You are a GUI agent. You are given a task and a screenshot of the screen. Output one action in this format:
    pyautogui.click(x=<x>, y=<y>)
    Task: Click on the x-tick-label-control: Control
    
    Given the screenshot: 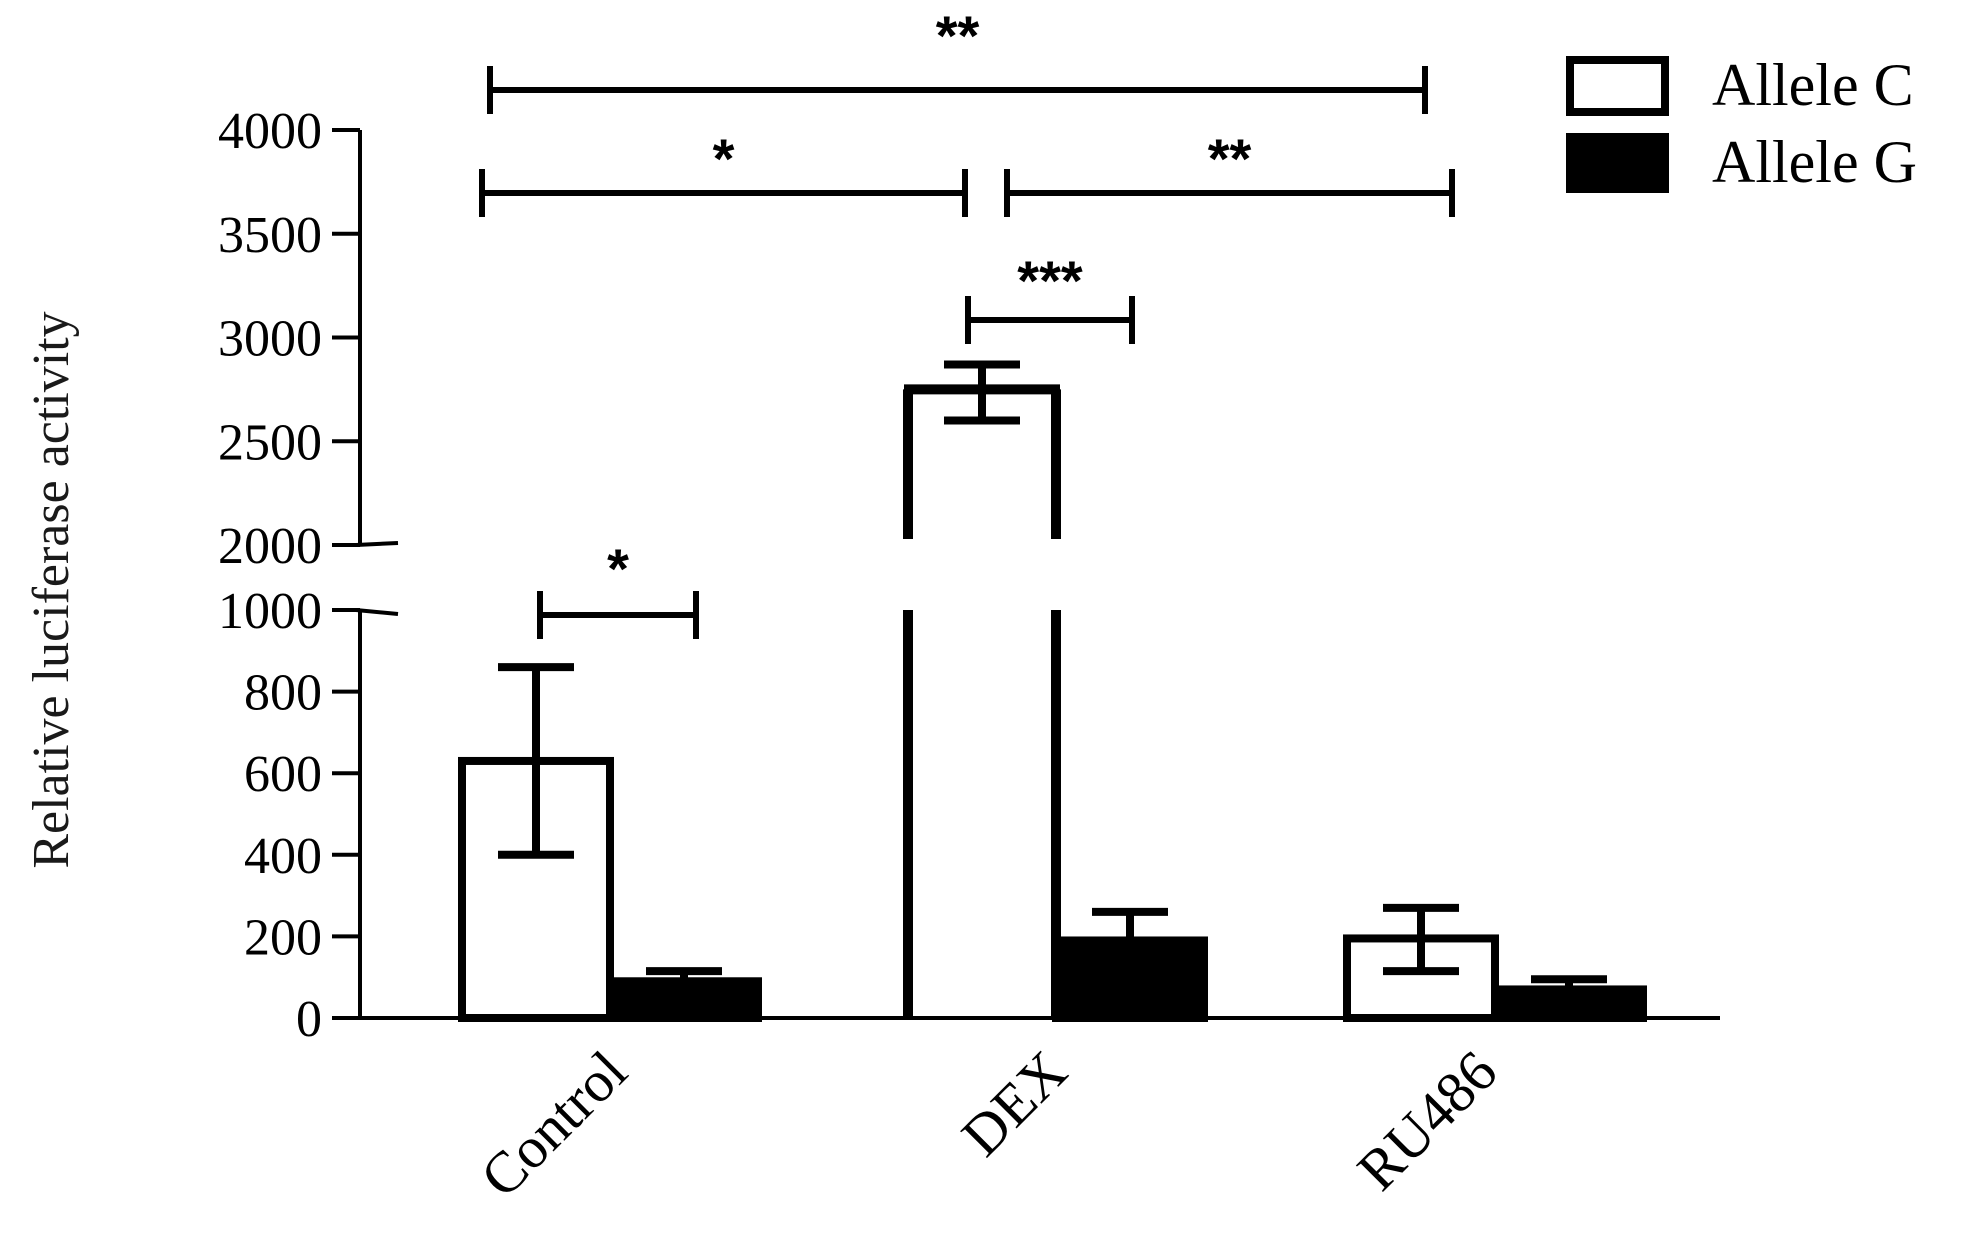 What is the action you would take?
    pyautogui.click(x=553, y=1123)
    